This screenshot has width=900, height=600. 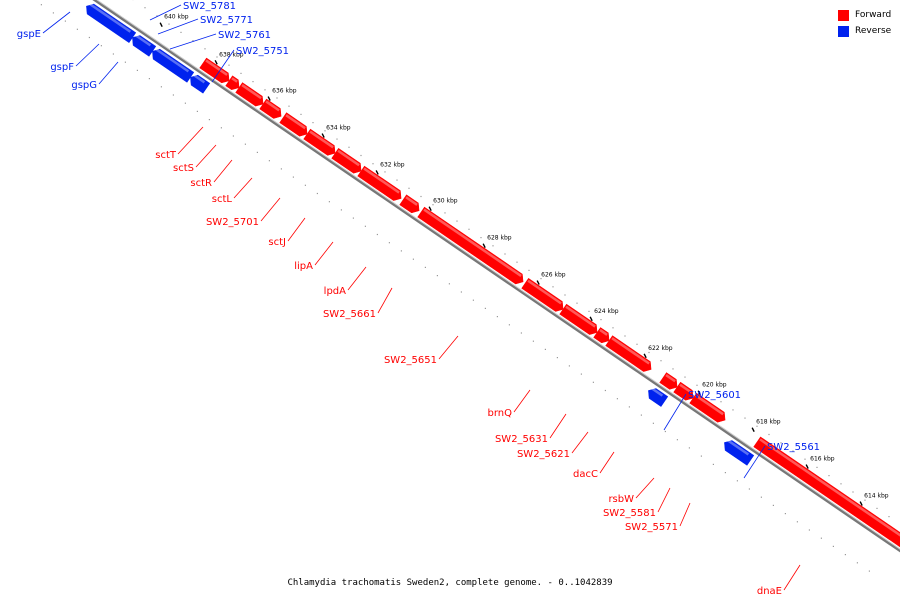 What do you see at coordinates (500, 413) in the screenshot?
I see `gene-label: brnQ` at bounding box center [500, 413].